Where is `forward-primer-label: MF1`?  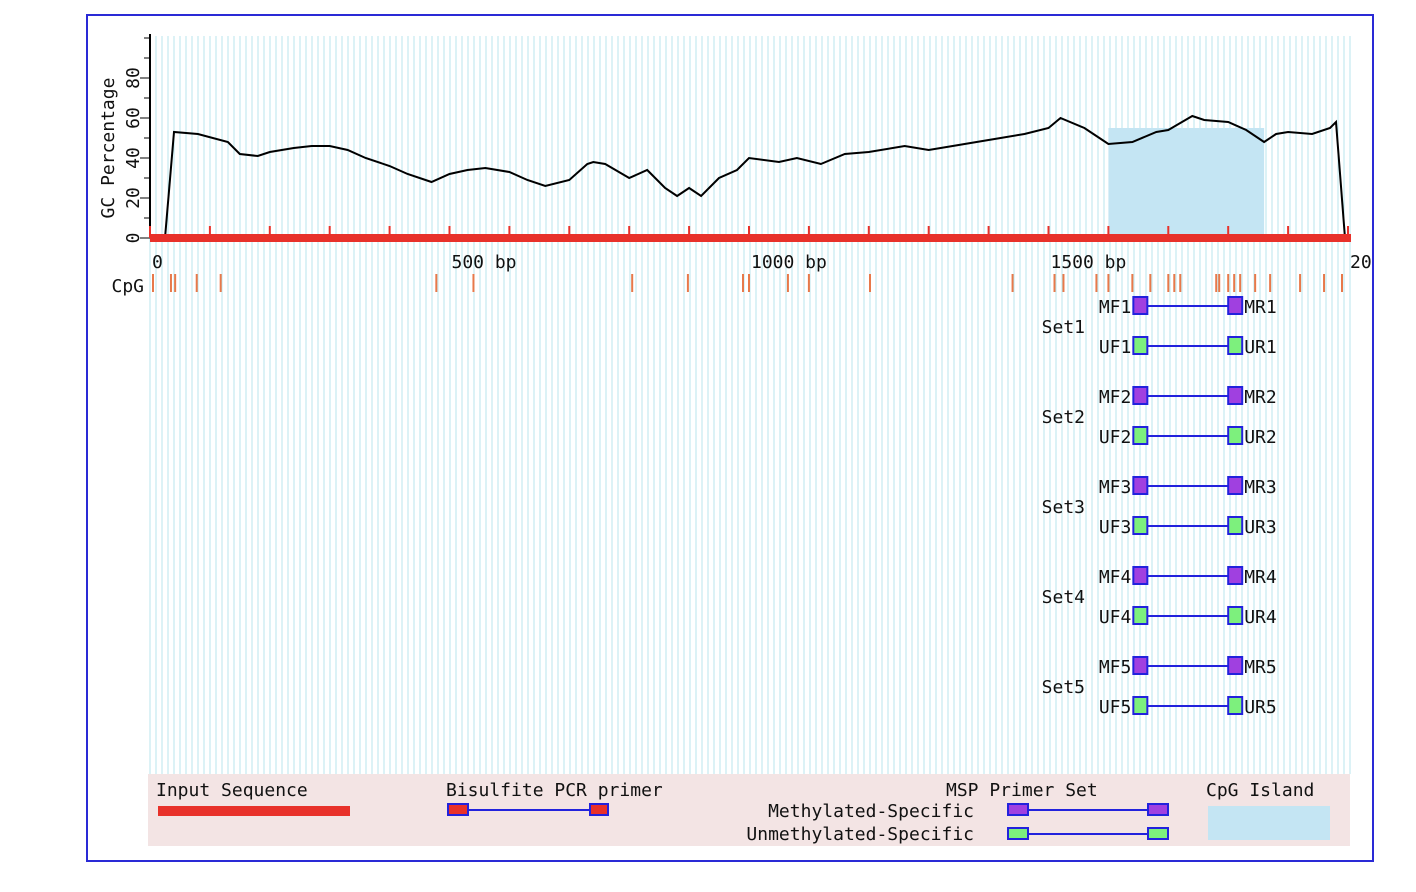
forward-primer-label: MF1 is located at coordinates (1115, 307).